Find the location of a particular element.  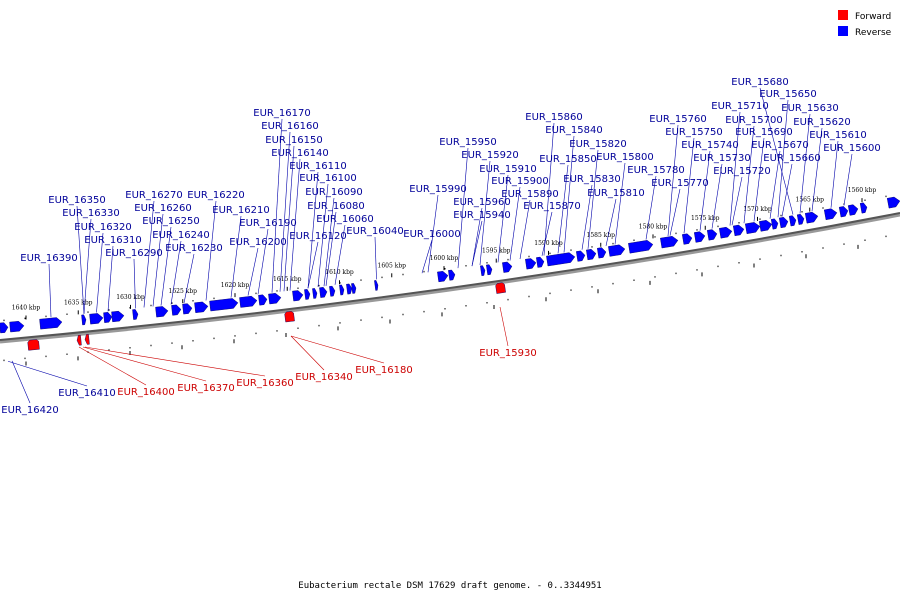

gene-label-reverse: EUR_16210 is located at coordinates (240, 210).